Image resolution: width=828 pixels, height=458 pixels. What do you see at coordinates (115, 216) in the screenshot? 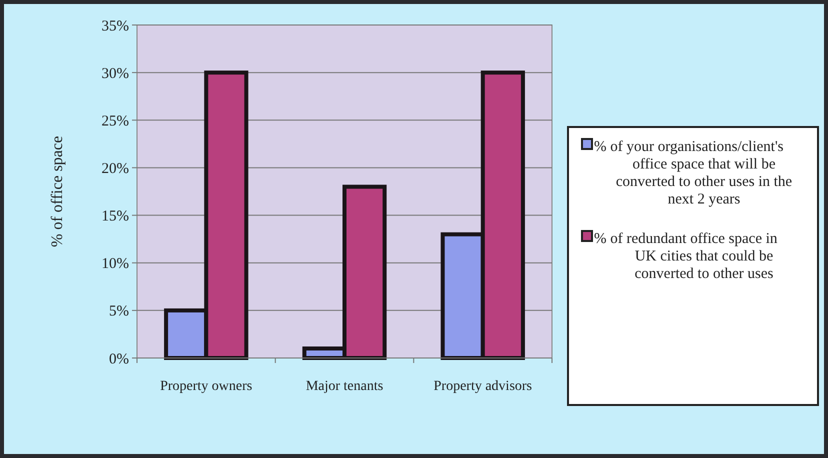
I see `y-tick-label: 15%` at bounding box center [115, 216].